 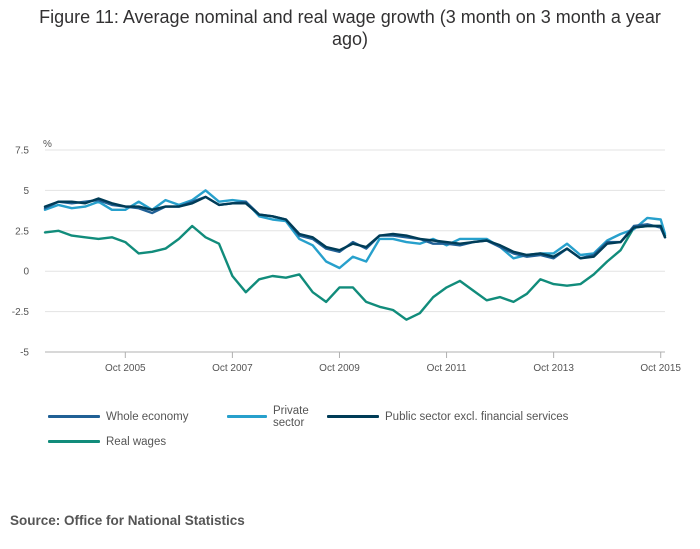 I want to click on x-tick-label: Oct 2015, so click(x=660, y=368).